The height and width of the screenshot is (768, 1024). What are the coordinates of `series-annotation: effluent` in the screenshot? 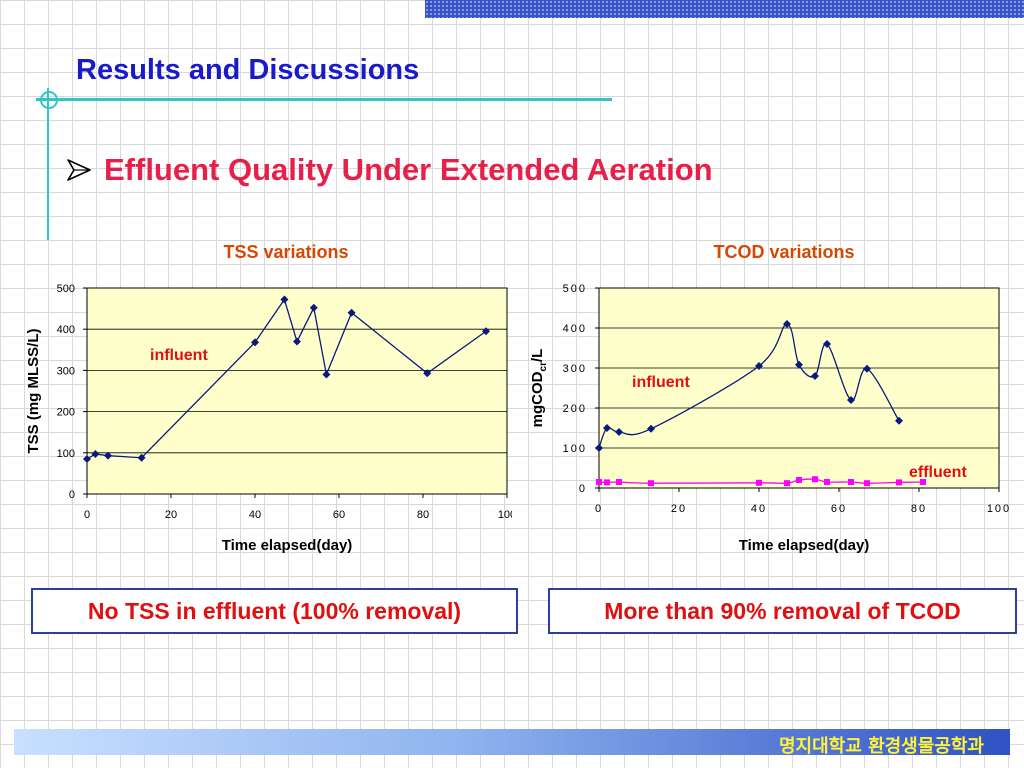 It's located at (938, 472).